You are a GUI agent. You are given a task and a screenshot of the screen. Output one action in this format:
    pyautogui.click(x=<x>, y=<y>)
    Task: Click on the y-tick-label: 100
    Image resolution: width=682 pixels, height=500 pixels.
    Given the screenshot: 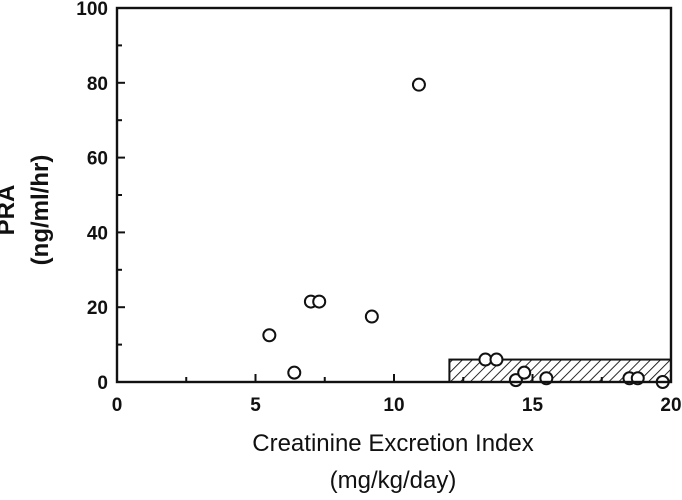 What is the action you would take?
    pyautogui.click(x=92, y=10)
    